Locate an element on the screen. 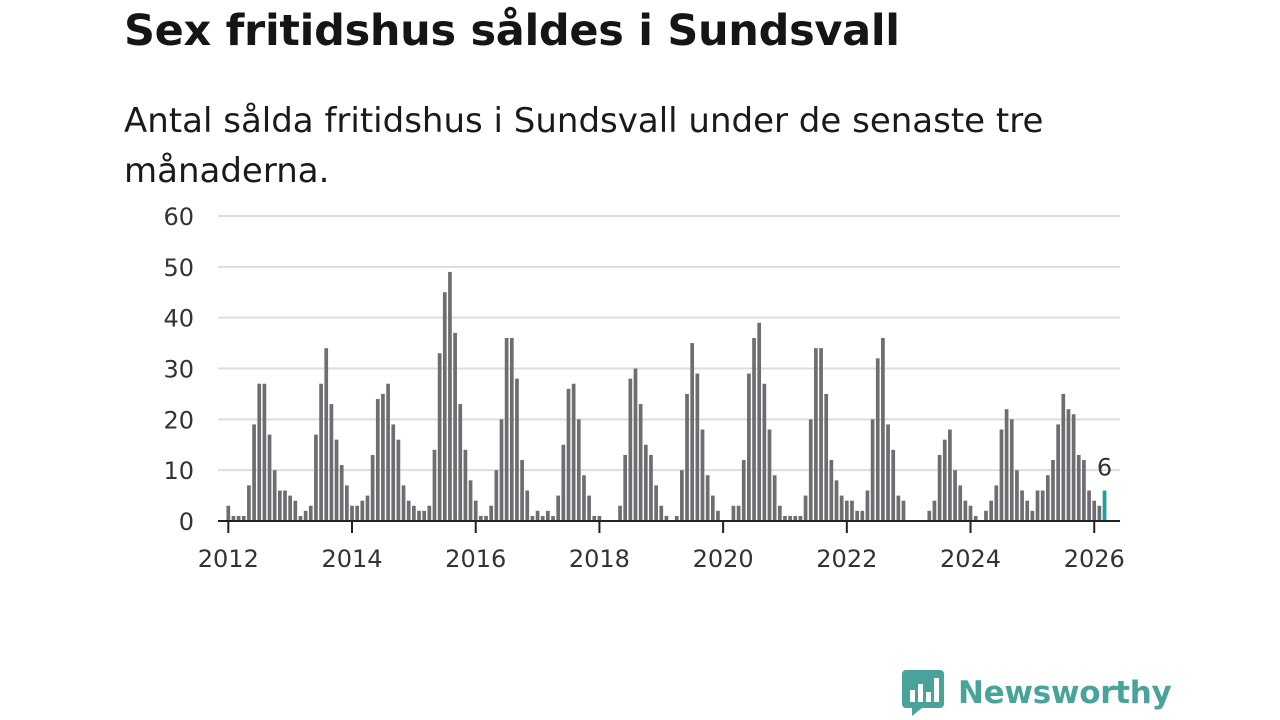 The image size is (1280, 720). x-tick-label-2018: 2018 is located at coordinates (599, 559).